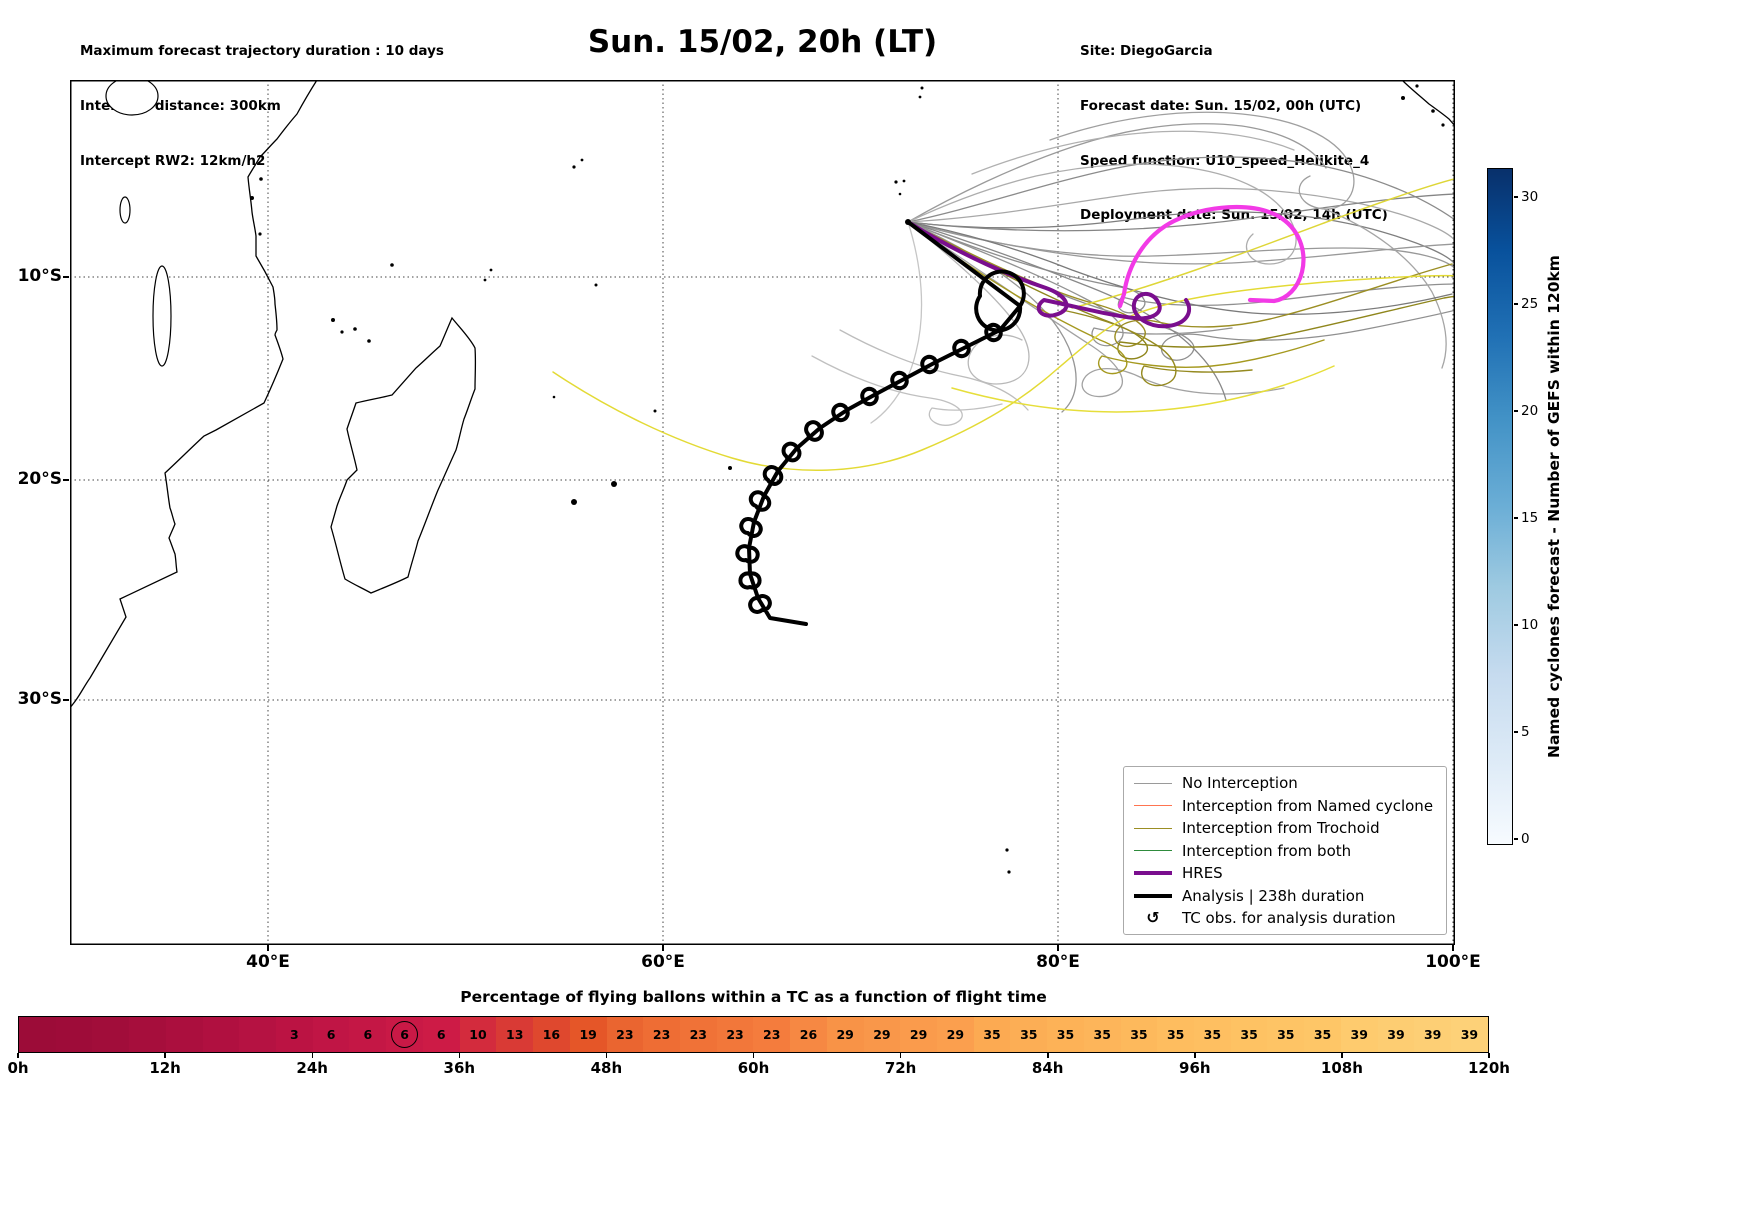  Describe the element at coordinates (1530, 625) in the screenshot. I see `colorbar-tick-label: 10` at that location.